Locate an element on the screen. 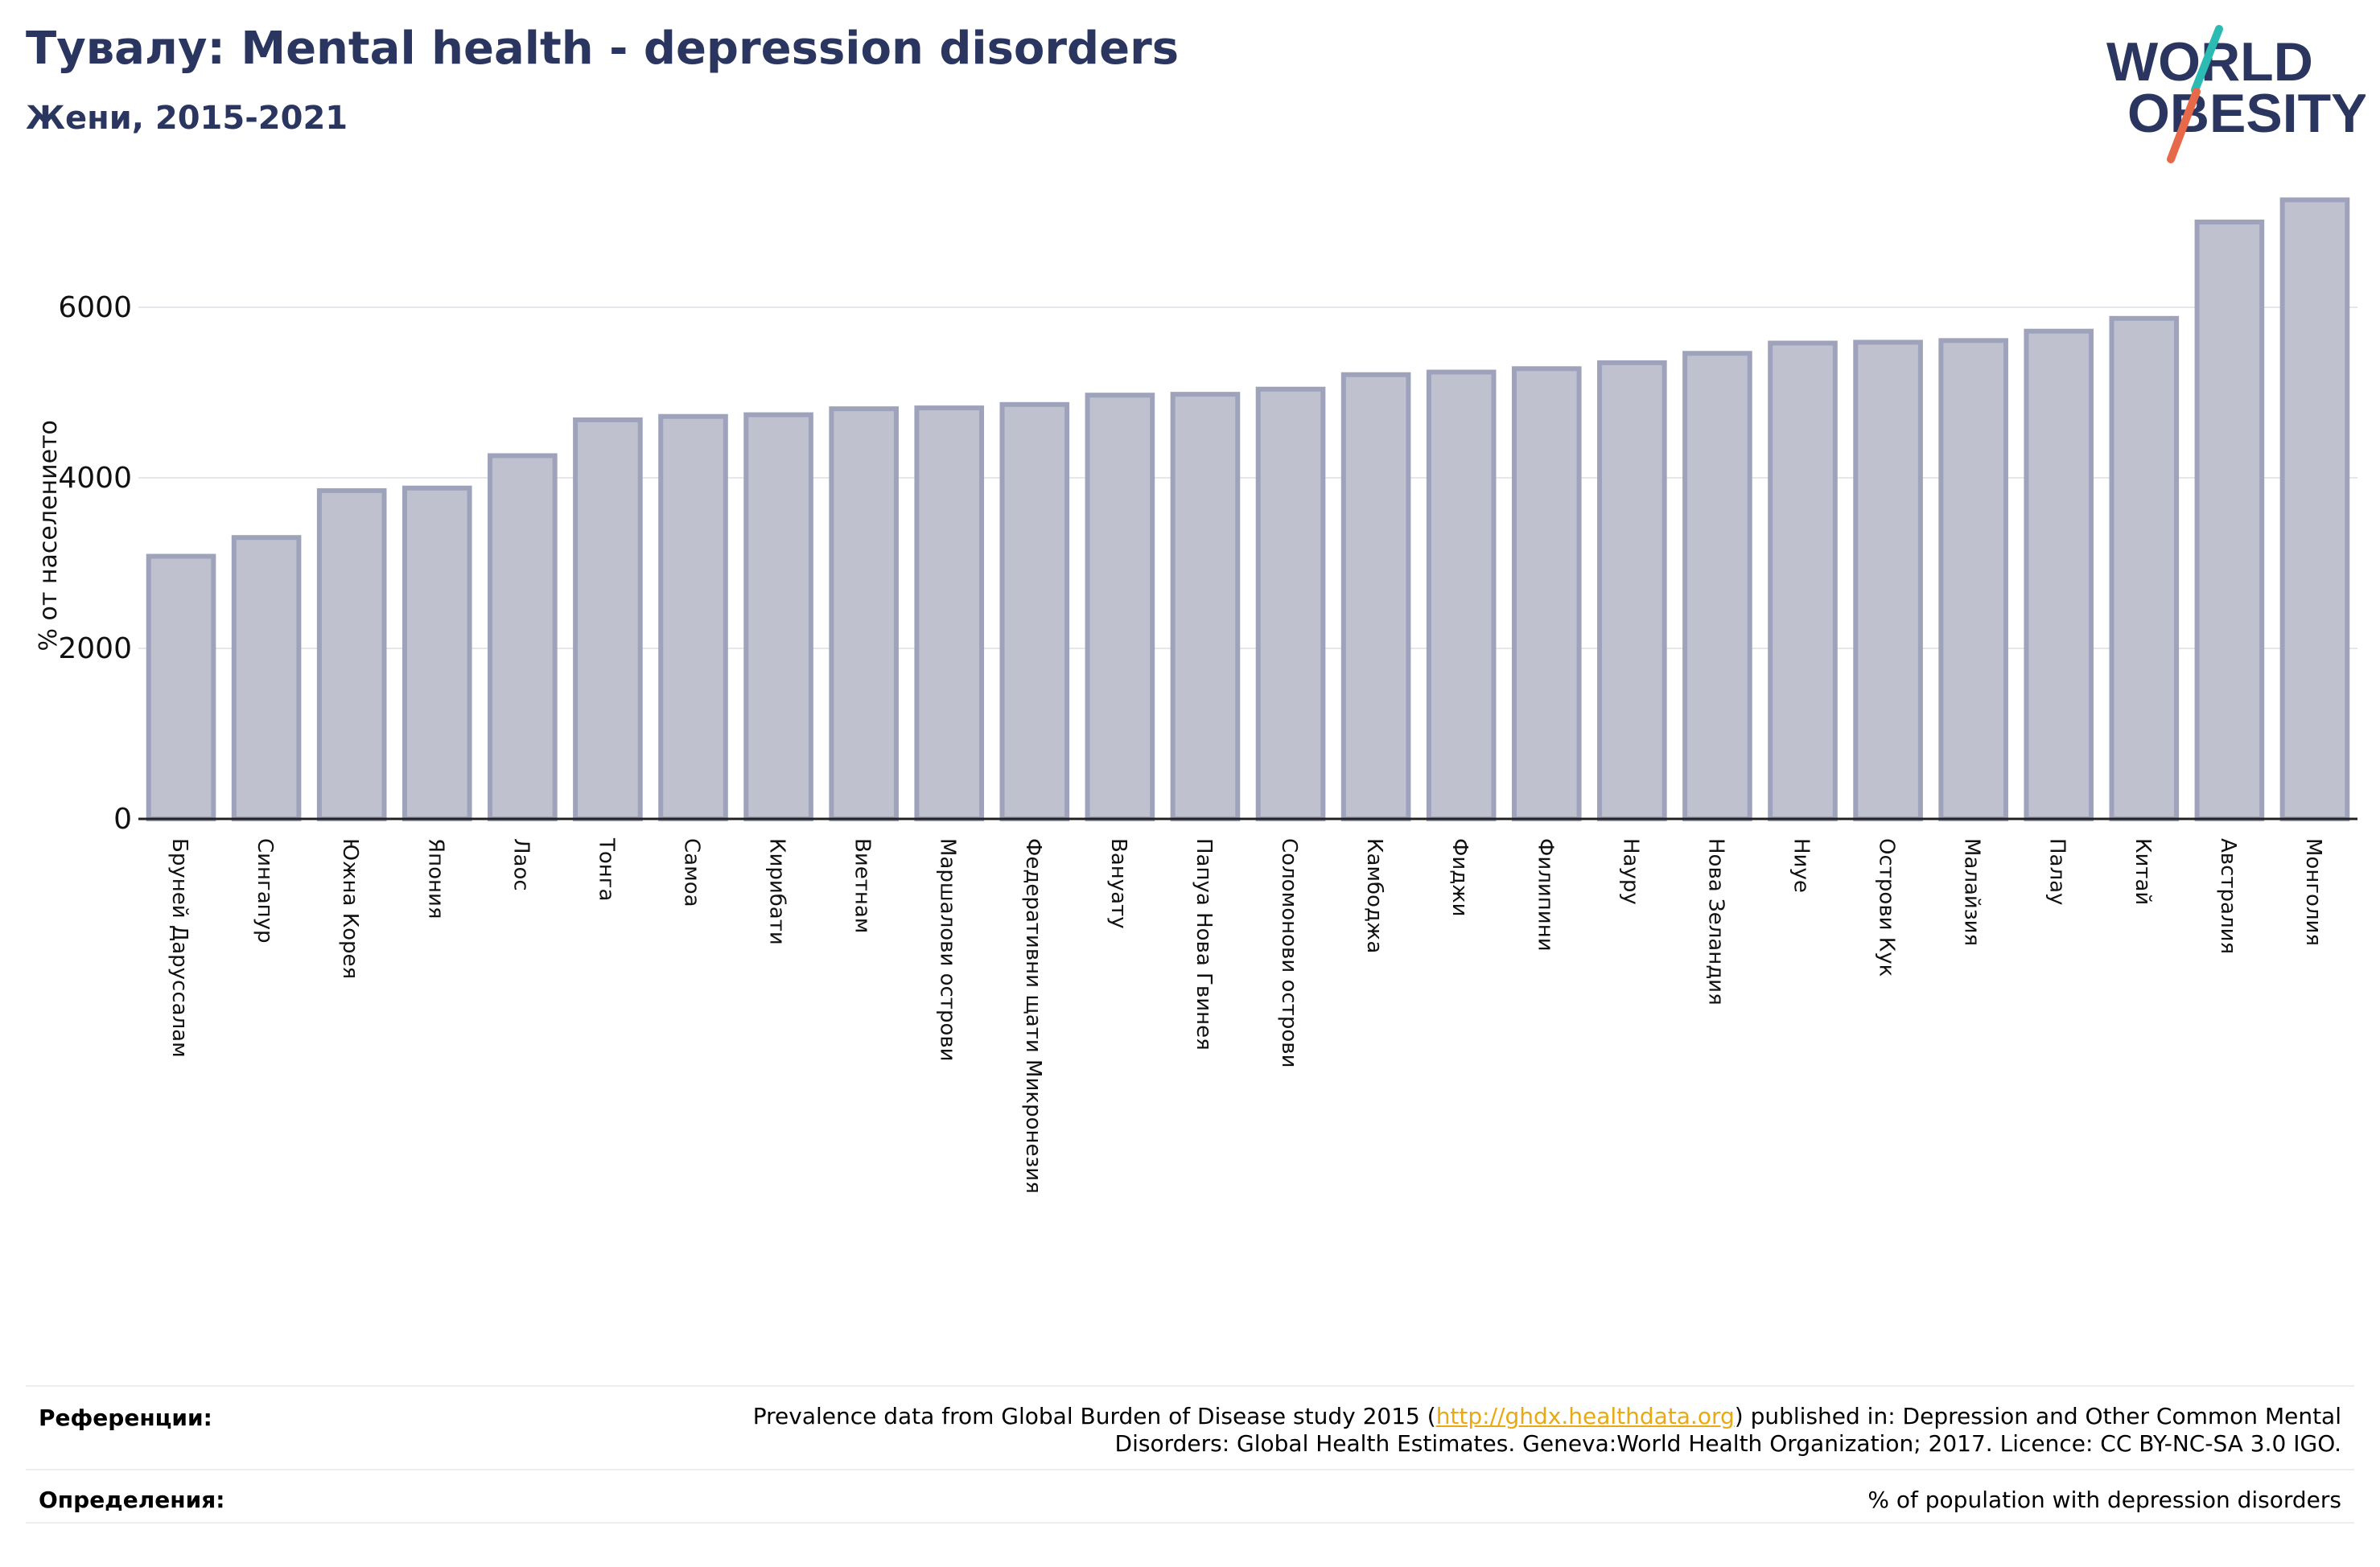 Image resolution: width=2380 pixels, height=1567 pixels. x-tick-label: Папуа Нова Гвинея is located at coordinates (1204, 945).